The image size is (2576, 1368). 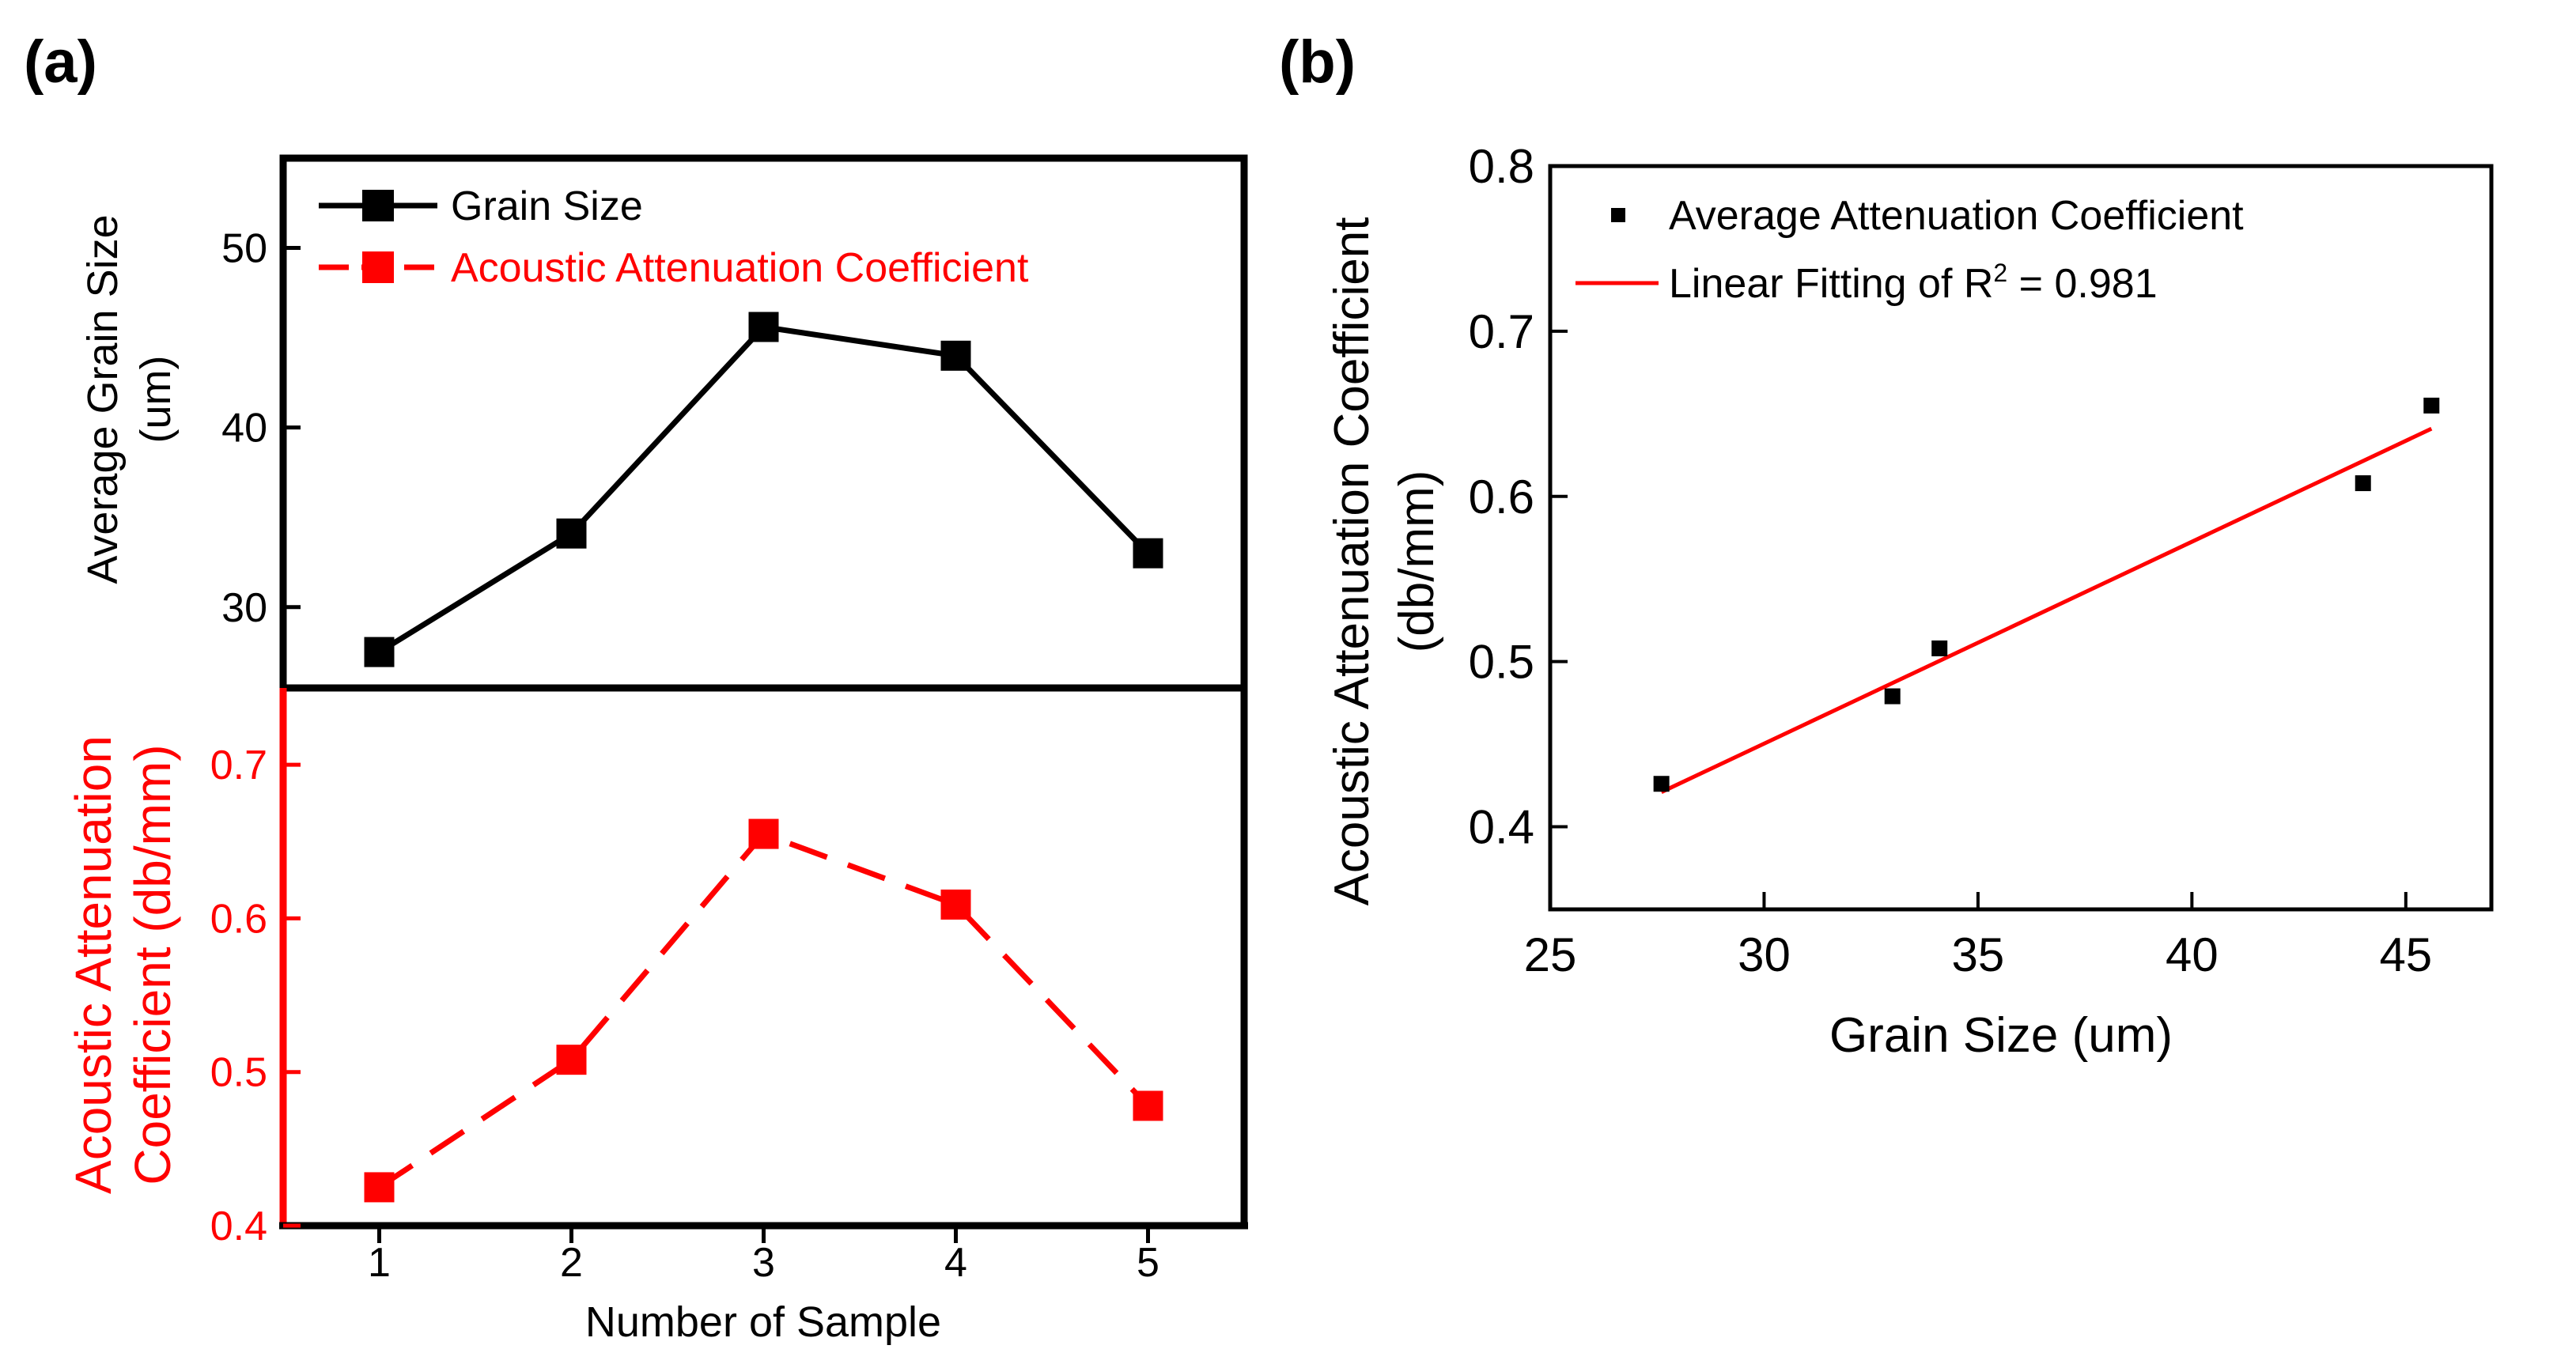 I want to click on panel-a-top-frame, so click(x=763, y=423).